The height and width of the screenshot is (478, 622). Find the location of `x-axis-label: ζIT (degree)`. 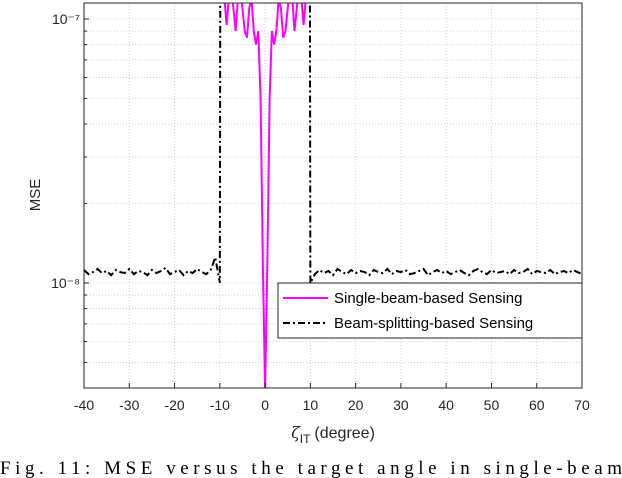

x-axis-label: ζIT (degree) is located at coordinates (333, 434).